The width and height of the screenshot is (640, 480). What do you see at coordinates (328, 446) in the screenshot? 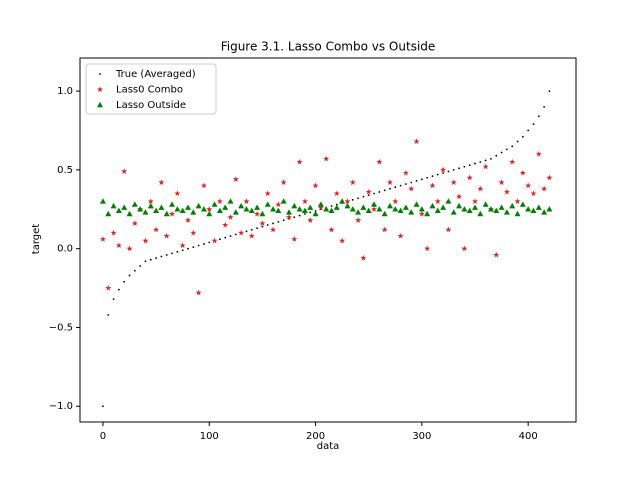
I see `x-axis-label: data` at bounding box center [328, 446].